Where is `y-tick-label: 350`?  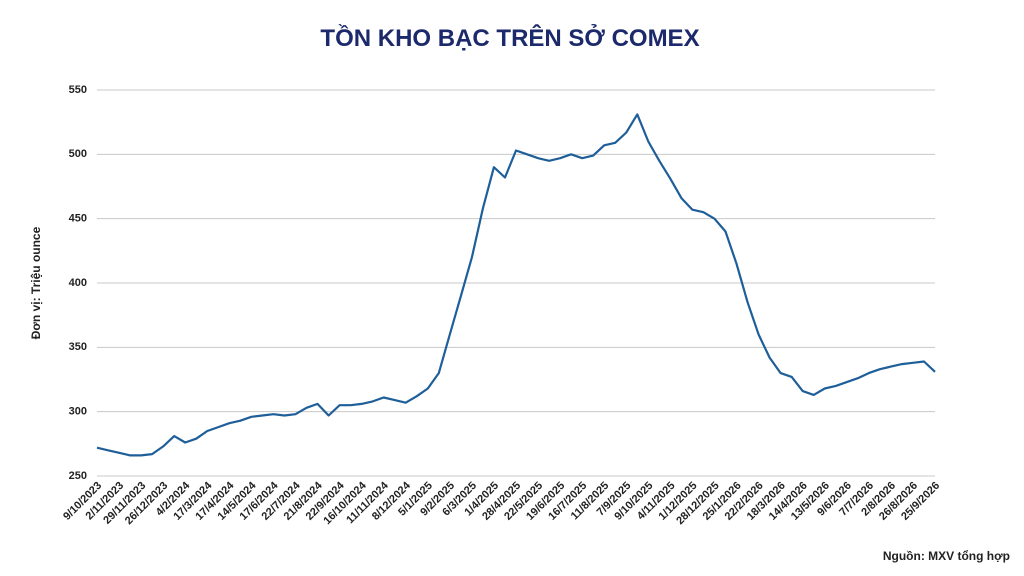 y-tick-label: 350 is located at coordinates (78, 347).